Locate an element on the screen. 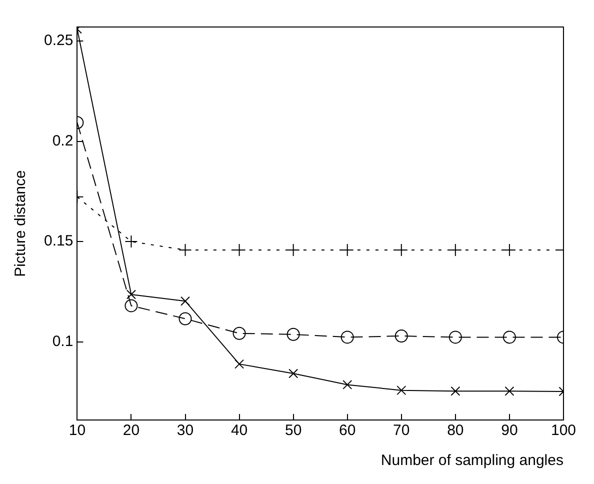 This screenshot has height=484, width=594. x-tick-label: 20 is located at coordinates (131, 431).